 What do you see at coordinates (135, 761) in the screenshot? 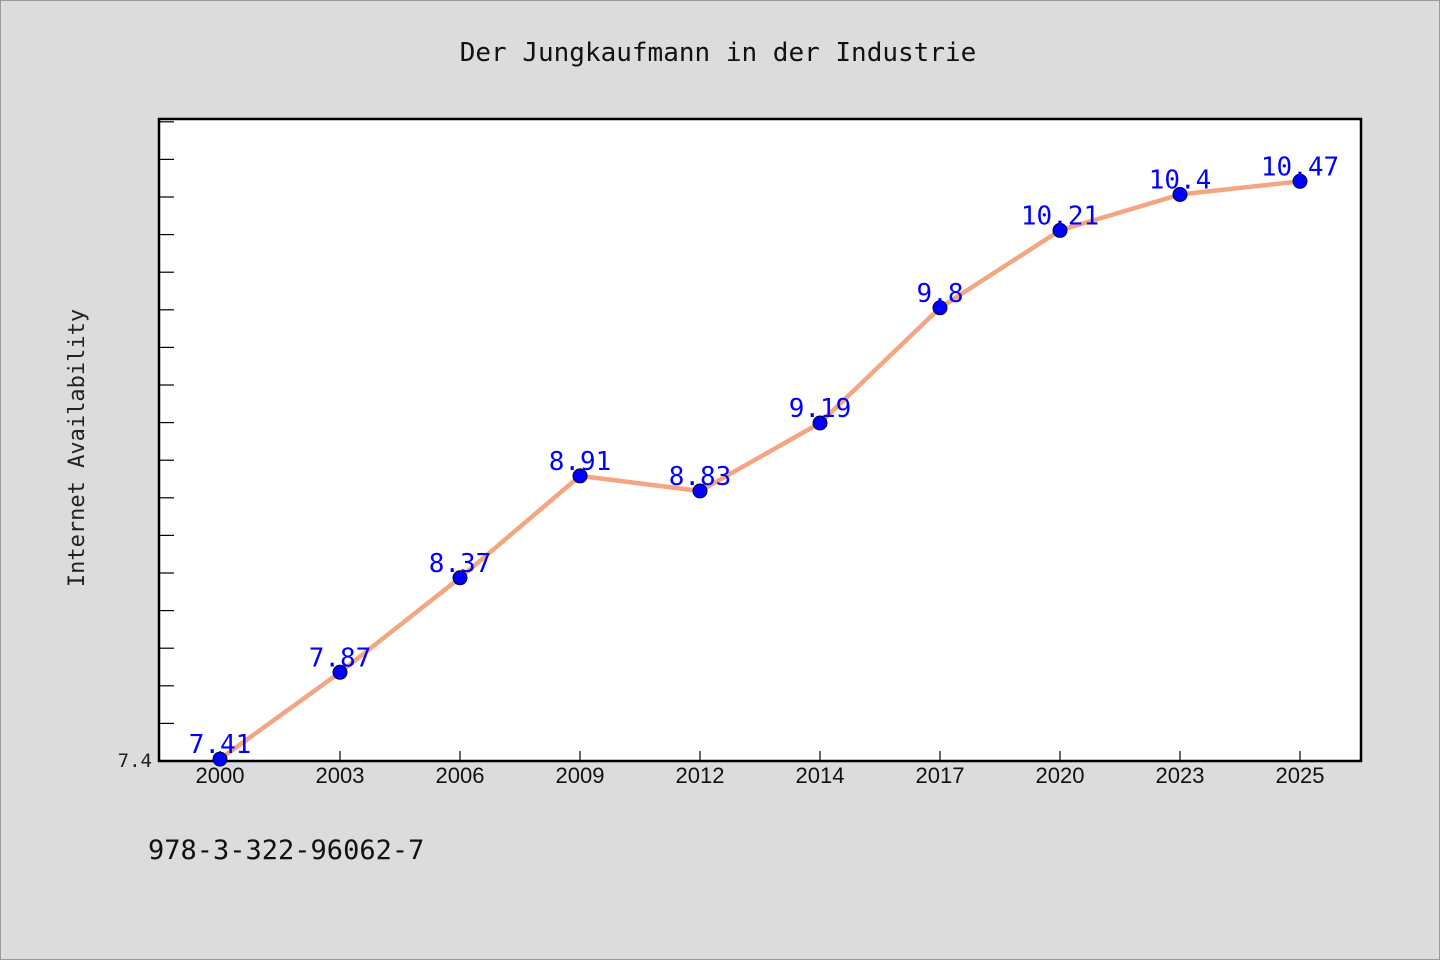
I see `y-tick-label: 7.4` at bounding box center [135, 761].